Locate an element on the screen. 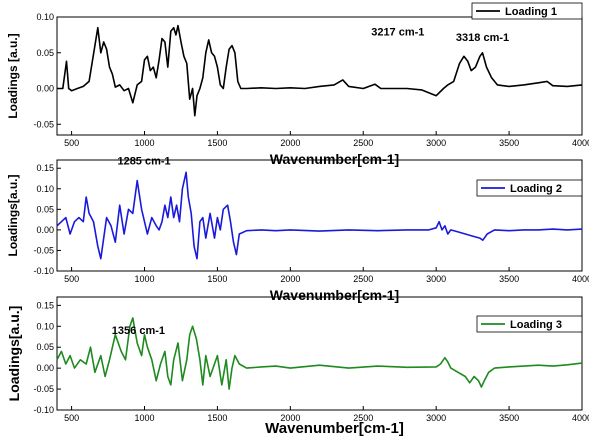 Image resolution: width=589 pixels, height=436 pixels. legend-label: Loading 1 is located at coordinates (531, 12).